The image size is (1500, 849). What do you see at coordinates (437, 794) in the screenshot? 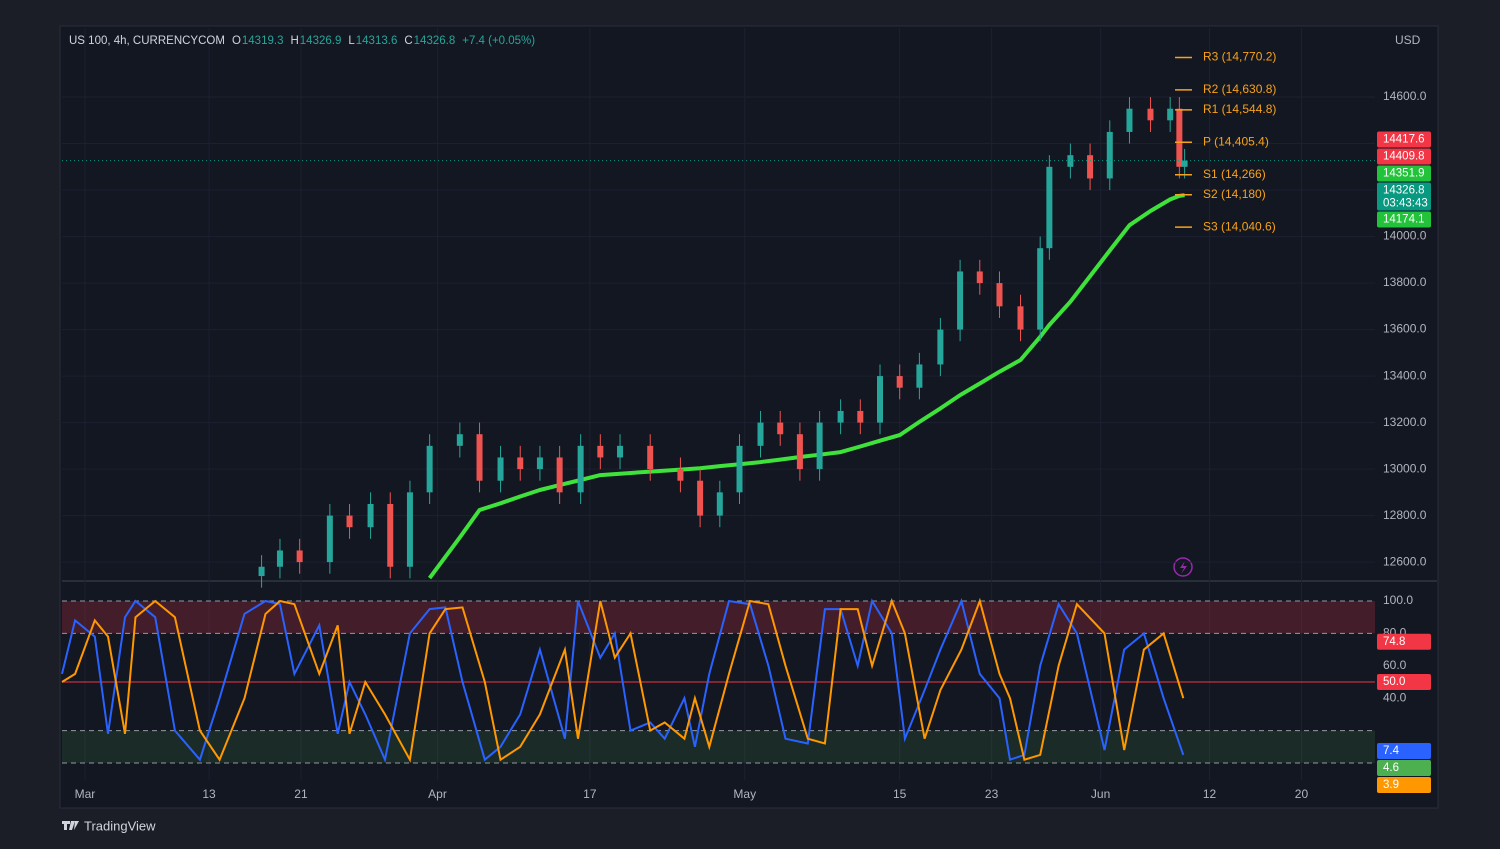
I see `x-tick-label: Apr` at bounding box center [437, 794].